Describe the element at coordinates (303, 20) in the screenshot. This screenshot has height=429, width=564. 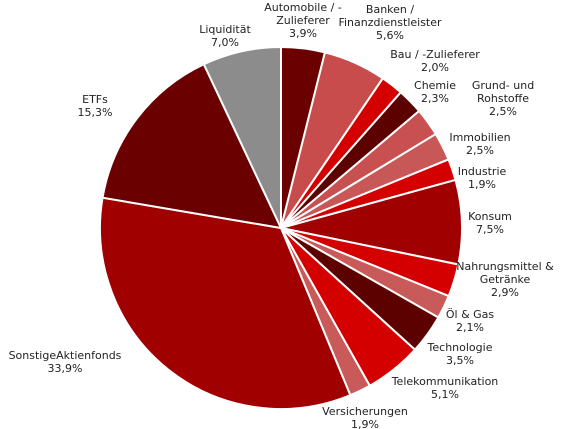
I see `slice-label: Zulieferer` at that location.